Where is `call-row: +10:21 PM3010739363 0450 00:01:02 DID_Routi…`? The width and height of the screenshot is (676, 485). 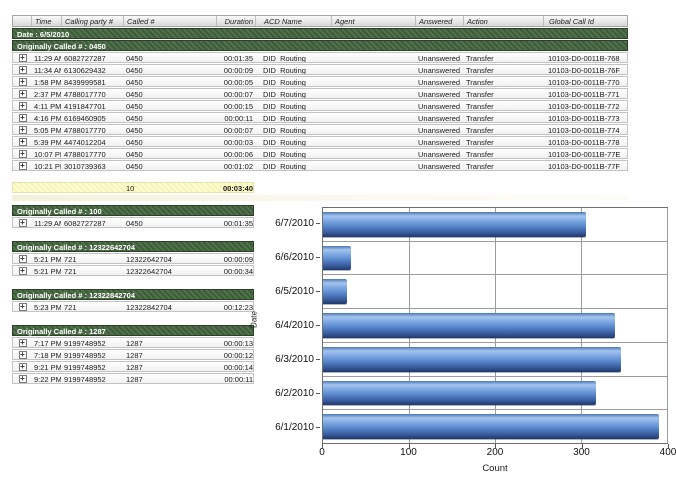
call-row: +10:21 PM3010739363 0450 00:01:02 DID_Routi… is located at coordinates (320, 165).